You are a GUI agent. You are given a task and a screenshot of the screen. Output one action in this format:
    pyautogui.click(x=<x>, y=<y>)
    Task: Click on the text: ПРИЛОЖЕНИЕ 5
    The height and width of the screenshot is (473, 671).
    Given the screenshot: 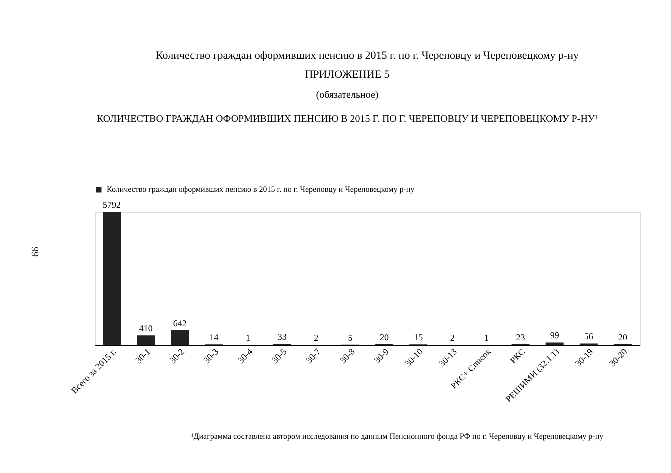 What is the action you would take?
    pyautogui.click(x=347, y=75)
    